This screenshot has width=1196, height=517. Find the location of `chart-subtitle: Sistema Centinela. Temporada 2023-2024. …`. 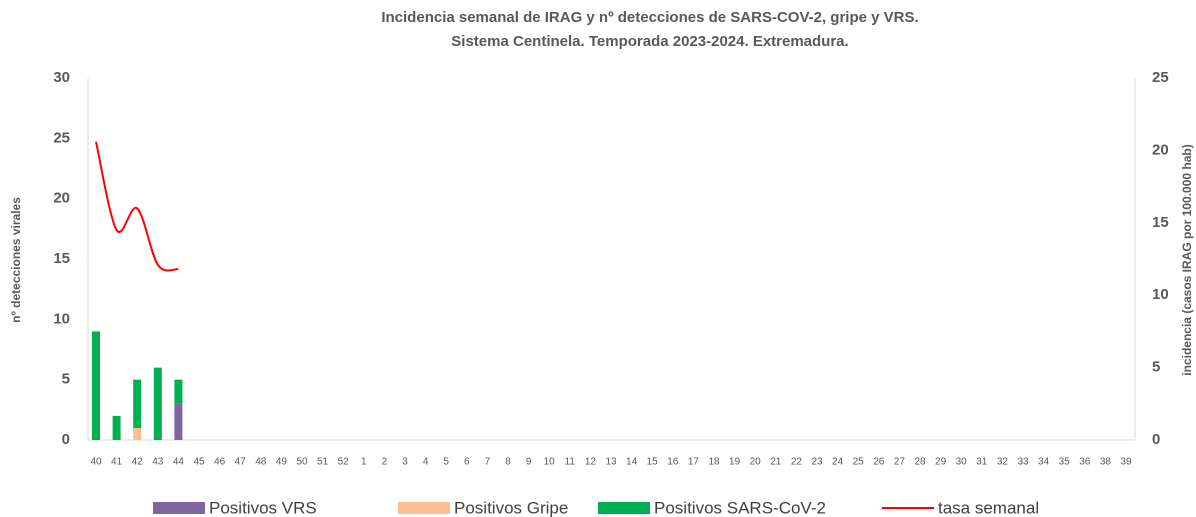

chart-subtitle: Sistema Centinela. Temporada 2023-2024. … is located at coordinates (649, 41).